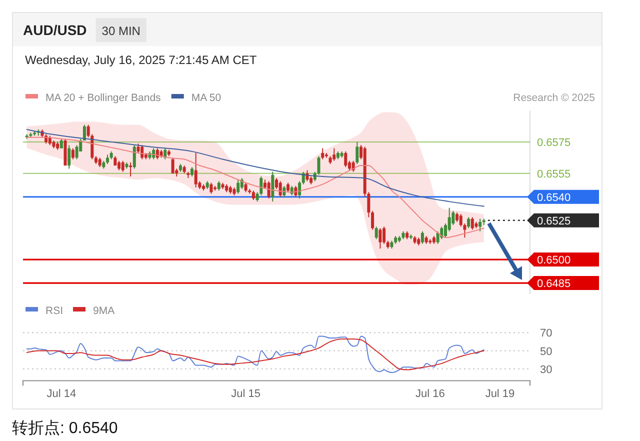  What do you see at coordinates (65, 428) in the screenshot?
I see `text: 转折点: 0.6540` at bounding box center [65, 428].